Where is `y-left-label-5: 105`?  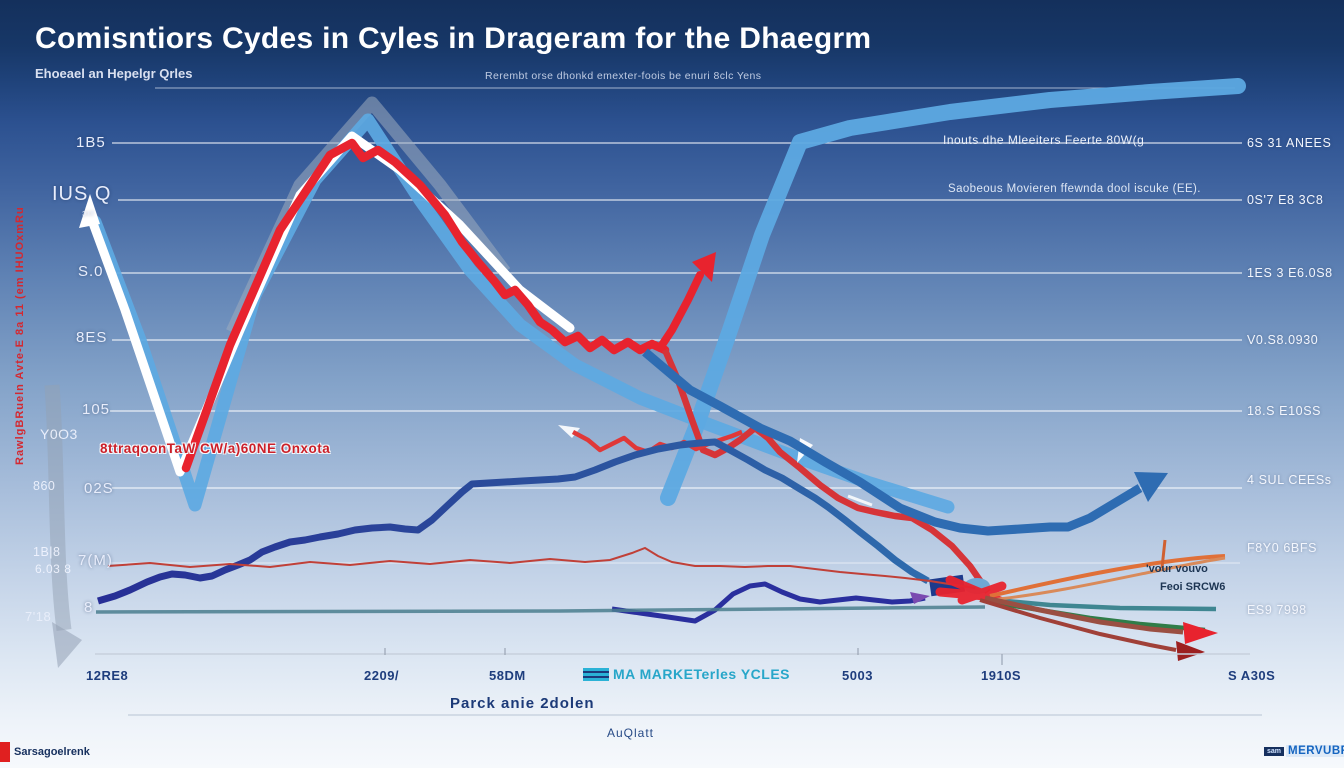 y-left-label-5: 105 is located at coordinates (96, 409).